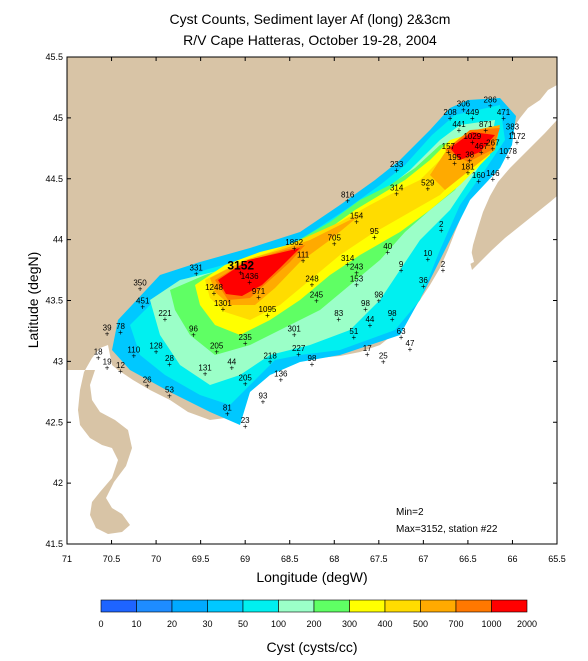  Describe the element at coordinates (504, 112) in the screenshot. I see `station-value-label: 471` at that location.